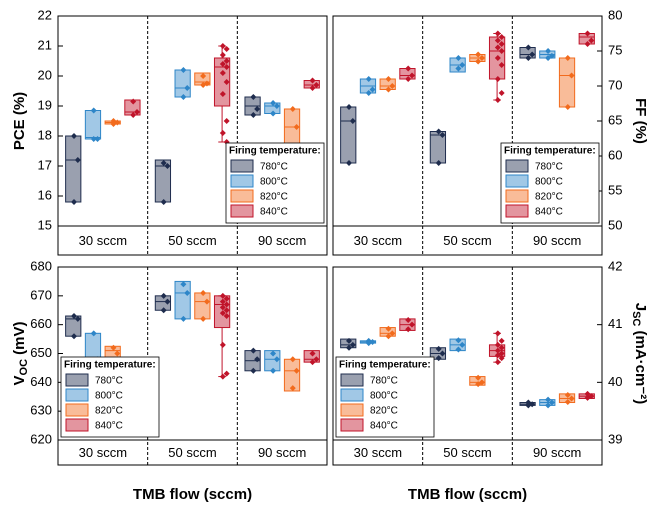  What do you see at coordinates (192, 494) in the screenshot?
I see `x-axis-label: TMB flow (sccm)` at bounding box center [192, 494].